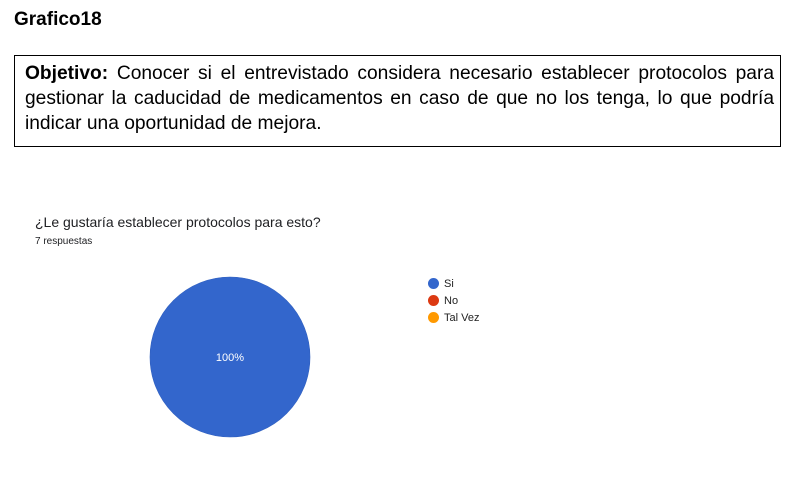  I want to click on legend-item-si: Si, so click(453, 283).